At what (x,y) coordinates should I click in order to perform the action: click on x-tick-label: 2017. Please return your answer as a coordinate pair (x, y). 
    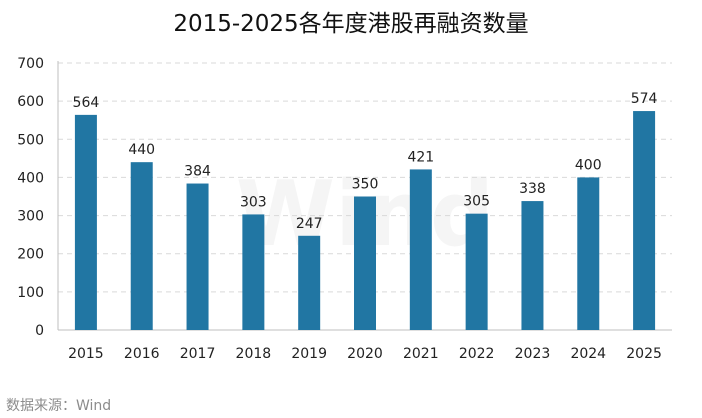
    Looking at the image, I should click on (198, 354).